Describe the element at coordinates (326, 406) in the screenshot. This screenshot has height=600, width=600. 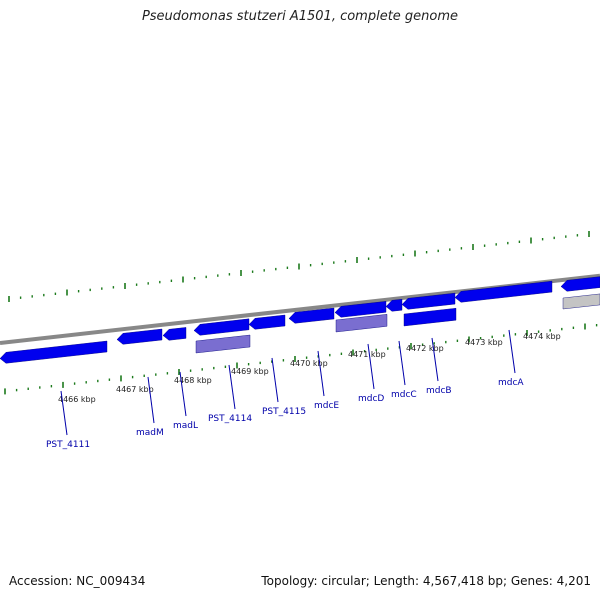
I see `gene-label: mdcE` at that location.